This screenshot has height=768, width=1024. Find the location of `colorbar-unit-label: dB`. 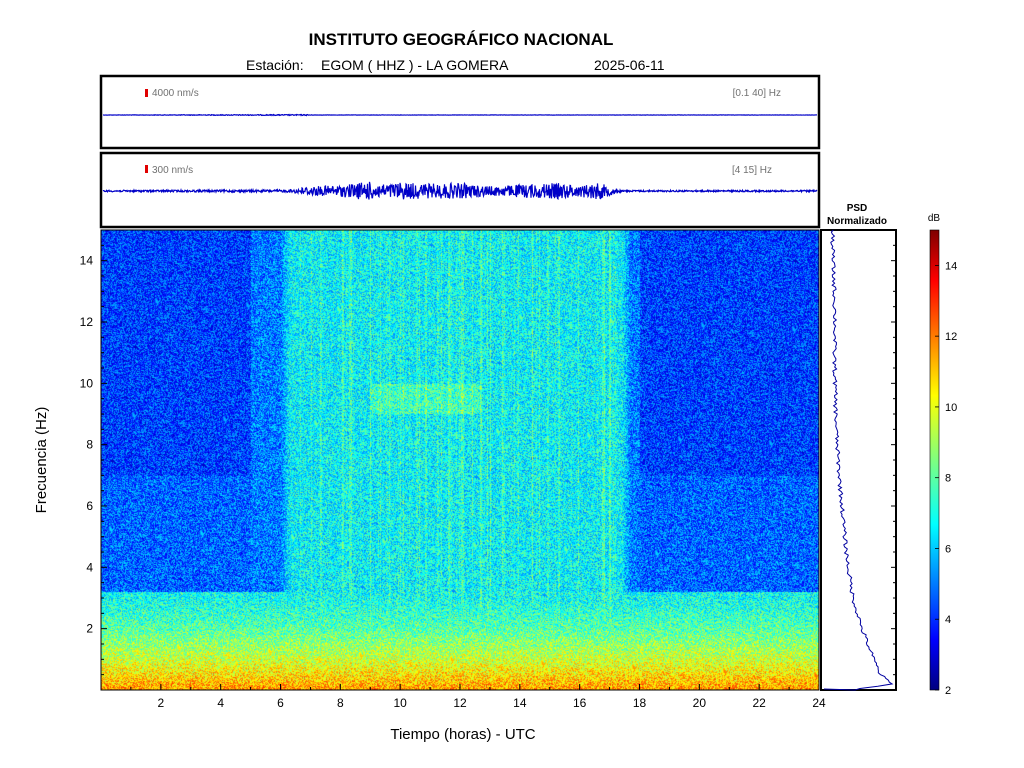

colorbar-unit-label: dB is located at coordinates (934, 218).